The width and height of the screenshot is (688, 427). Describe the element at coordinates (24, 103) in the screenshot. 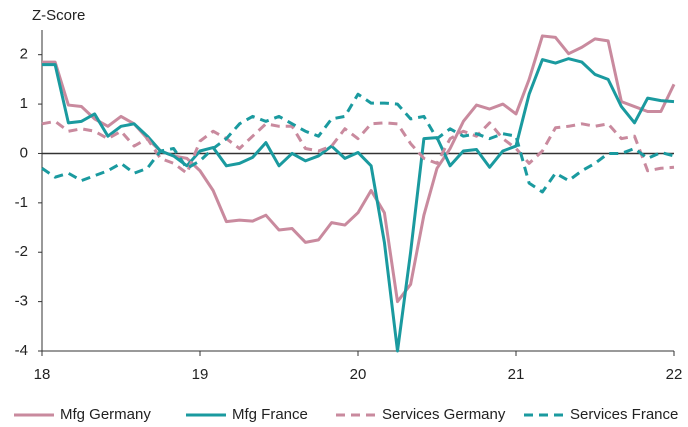

I see `y-tick-label: 1` at that location.